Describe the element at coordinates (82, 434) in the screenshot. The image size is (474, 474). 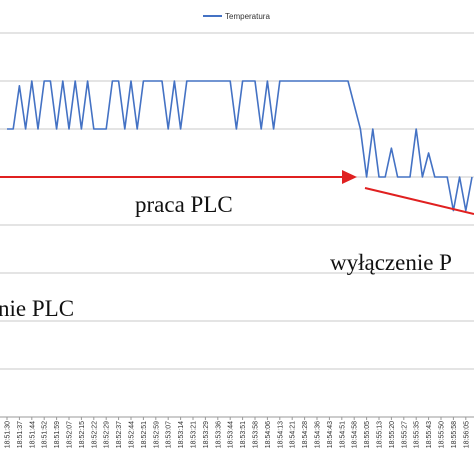
I see `x-tick-label: 18:52:15` at that location.